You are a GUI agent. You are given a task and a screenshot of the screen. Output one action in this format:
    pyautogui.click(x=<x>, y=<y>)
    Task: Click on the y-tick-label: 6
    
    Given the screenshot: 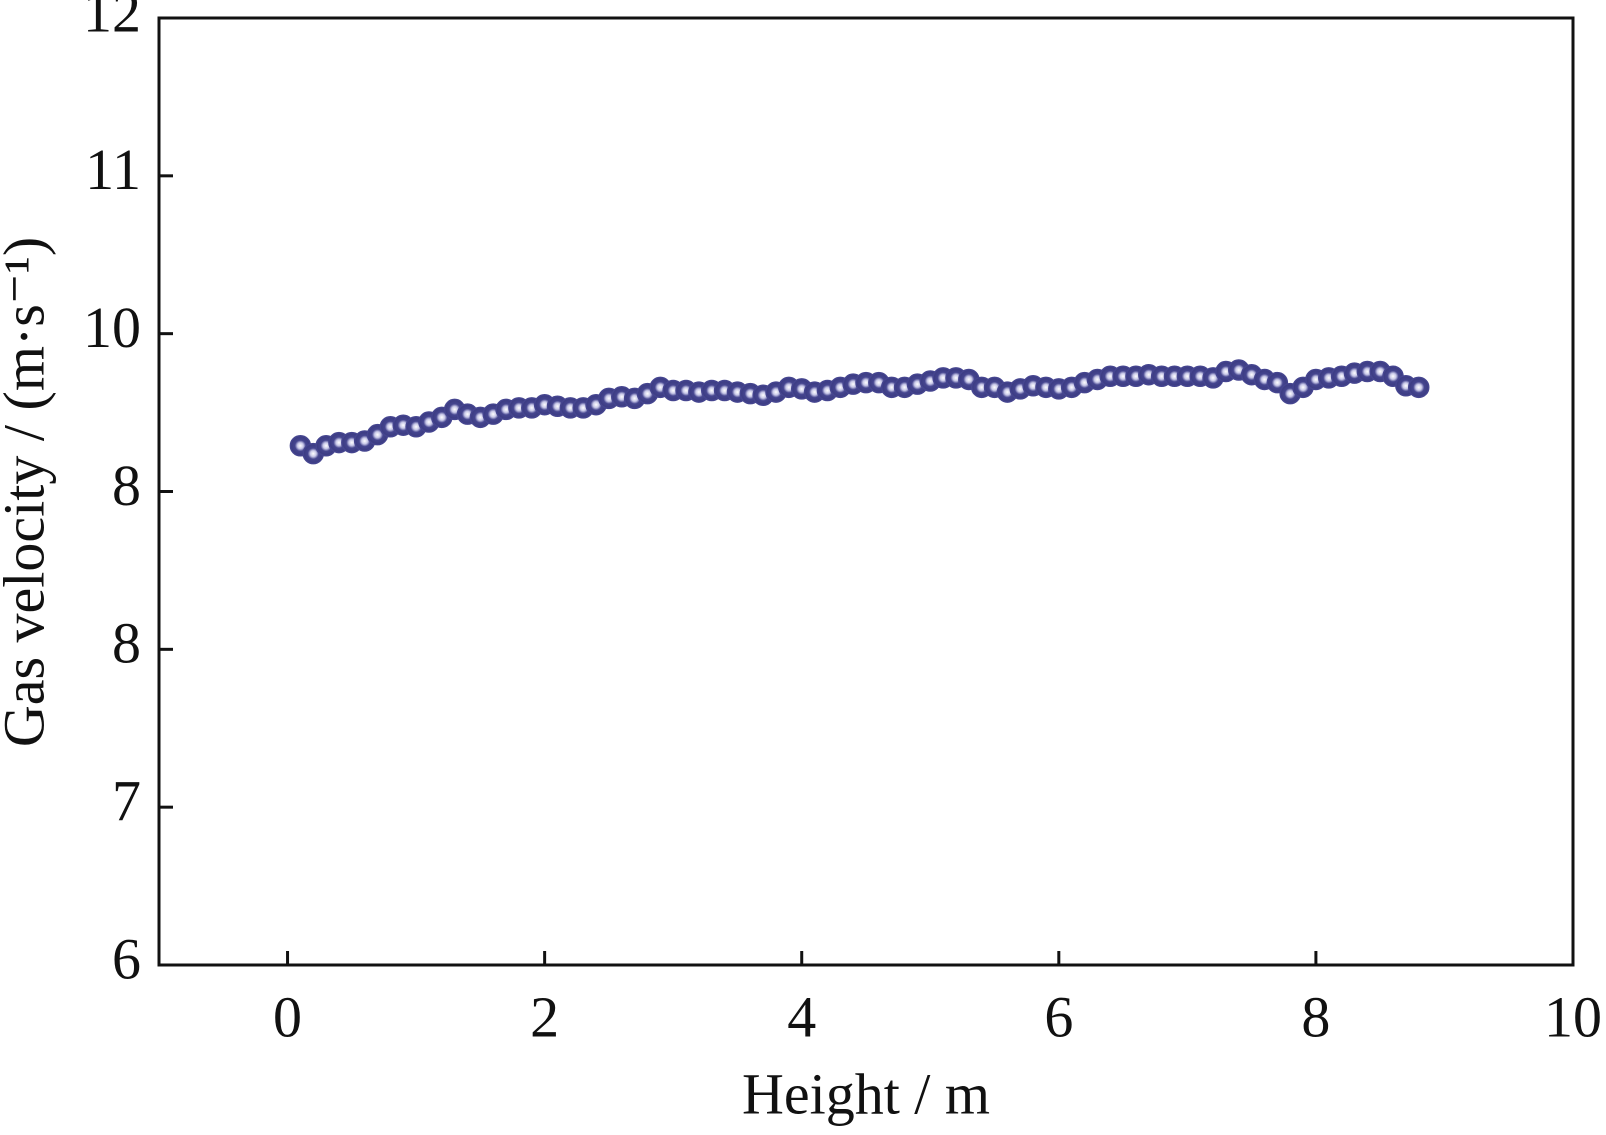 What is the action you would take?
    pyautogui.click(x=126, y=958)
    